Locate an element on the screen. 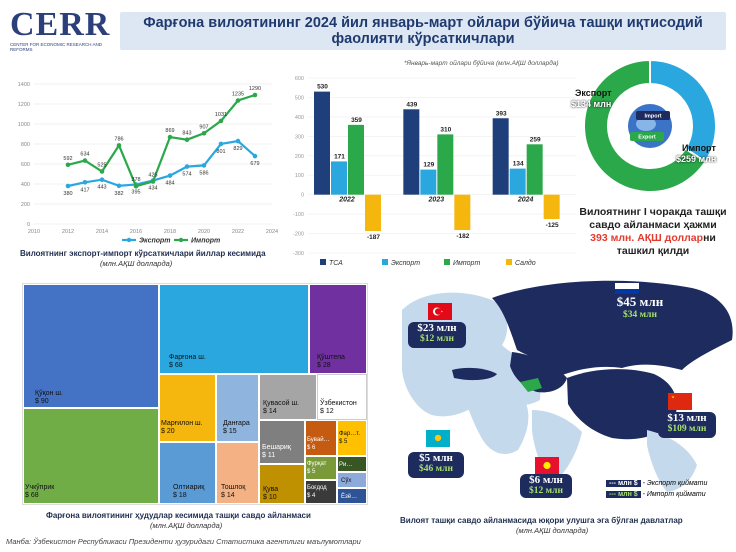  turkey-export: $23 млн is located at coordinates (437, 328).